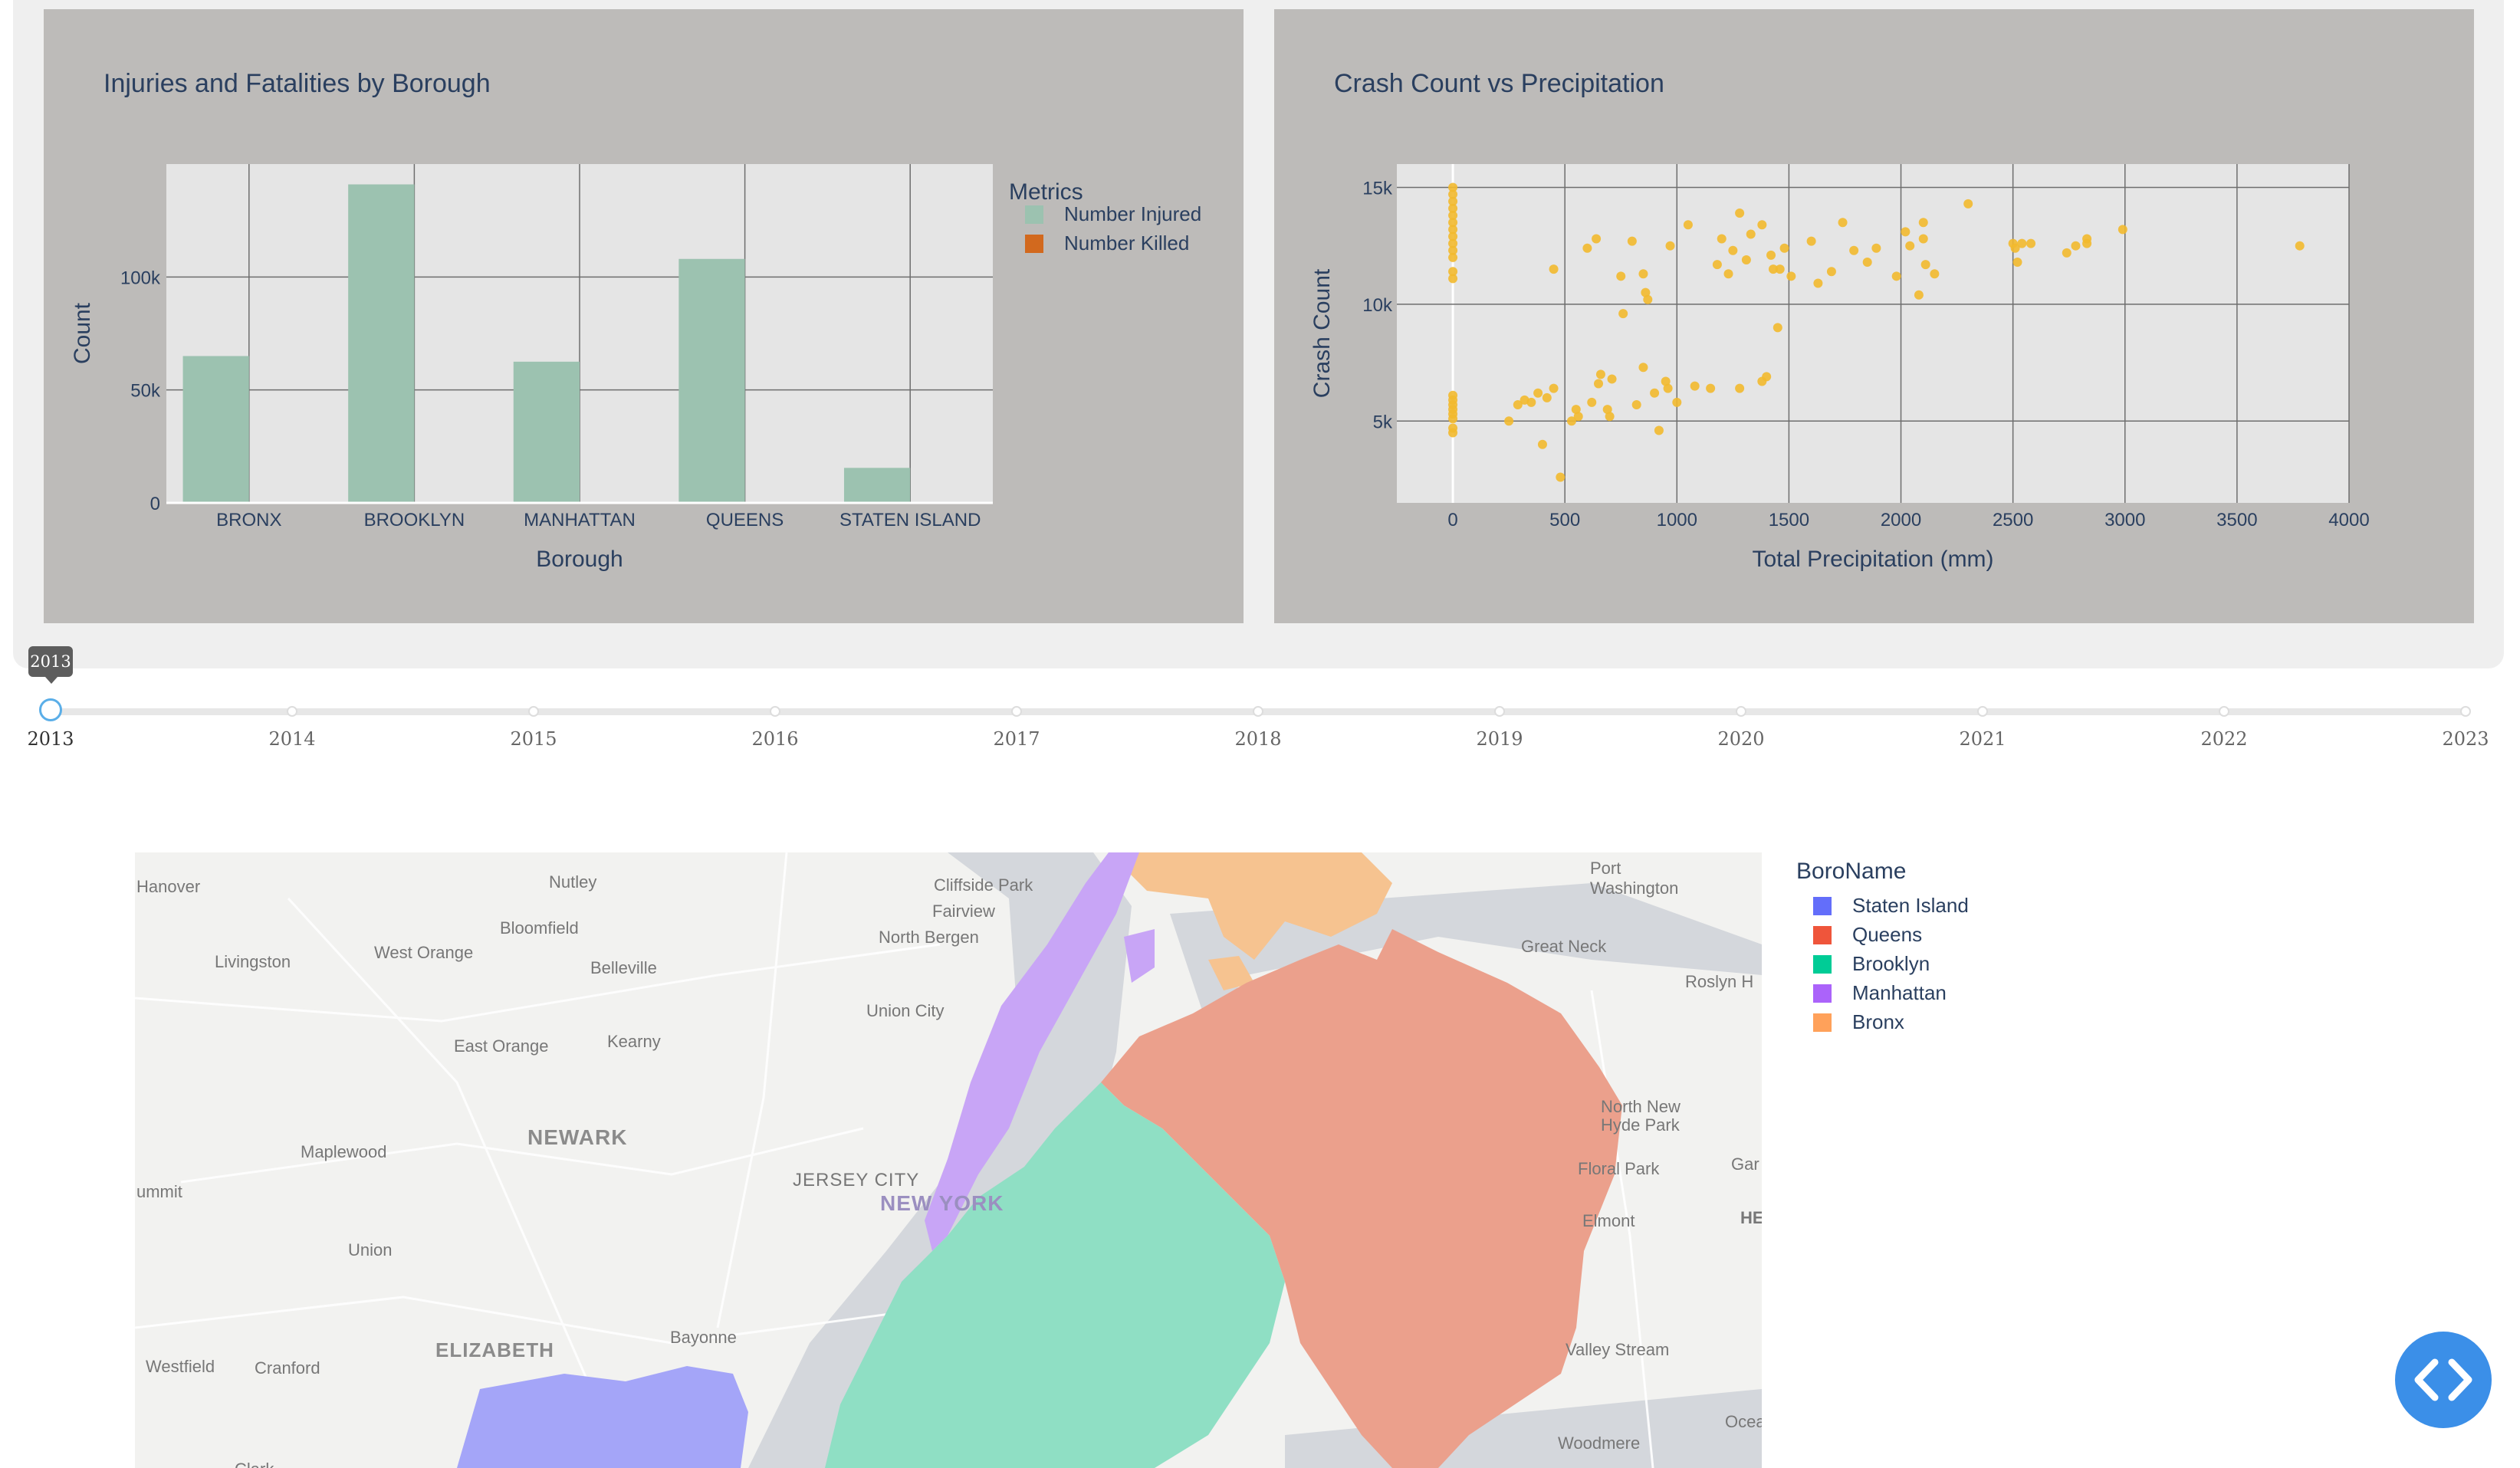 This screenshot has width=2520, height=1468. Describe the element at coordinates (50, 709) in the screenshot. I see `slider-handle` at that location.